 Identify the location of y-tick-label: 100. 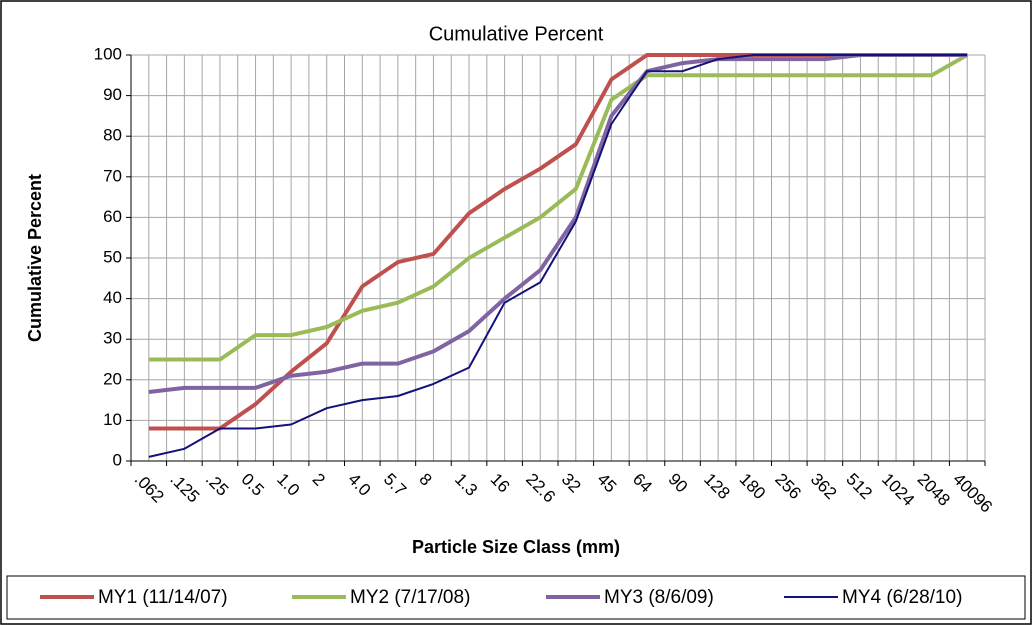
(108, 53).